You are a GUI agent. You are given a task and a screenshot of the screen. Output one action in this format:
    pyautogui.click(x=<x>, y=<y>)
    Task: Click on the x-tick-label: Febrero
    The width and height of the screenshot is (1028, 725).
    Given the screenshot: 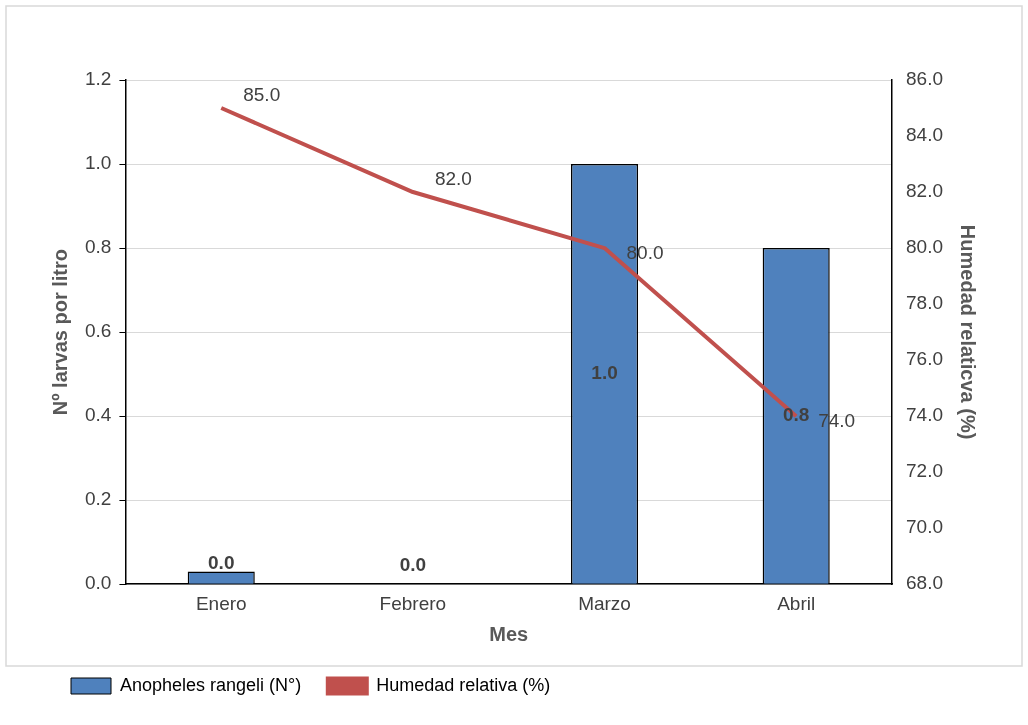 What is the action you would take?
    pyautogui.click(x=413, y=603)
    